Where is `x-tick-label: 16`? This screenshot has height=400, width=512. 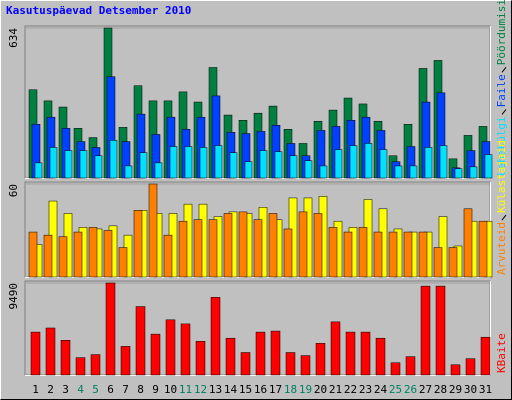 x-tick-label: 16 is located at coordinates (260, 389).